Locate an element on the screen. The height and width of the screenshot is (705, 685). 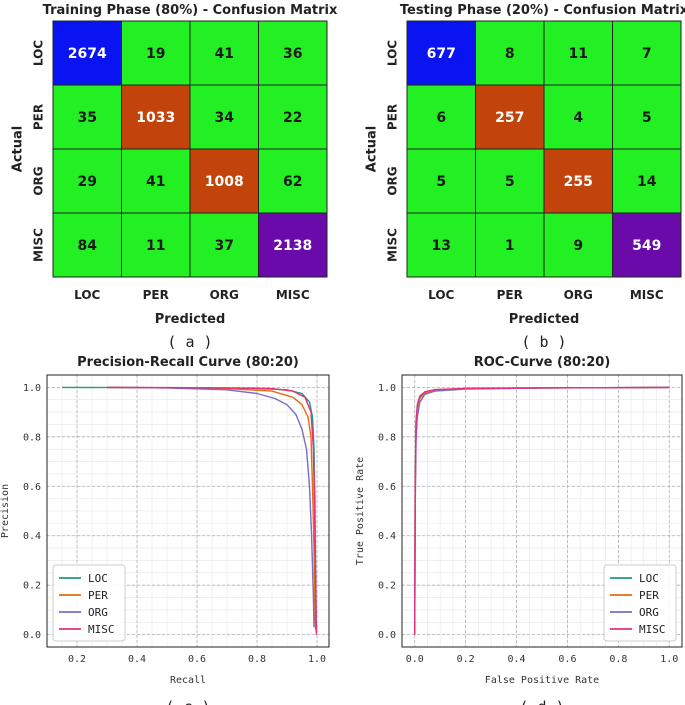
y-tick-label: 0.6 is located at coordinates (32, 487).